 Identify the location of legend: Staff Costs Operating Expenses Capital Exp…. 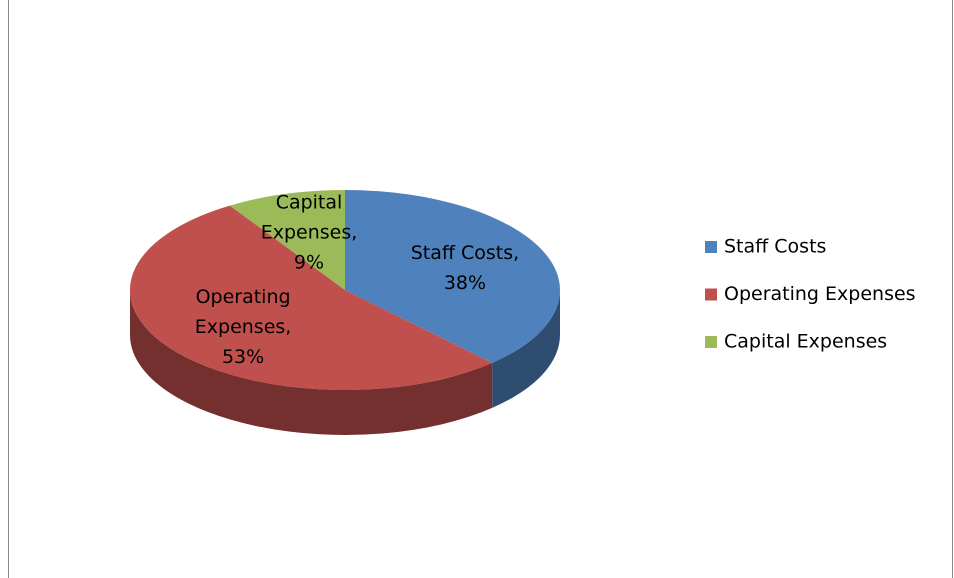
(810, 294).